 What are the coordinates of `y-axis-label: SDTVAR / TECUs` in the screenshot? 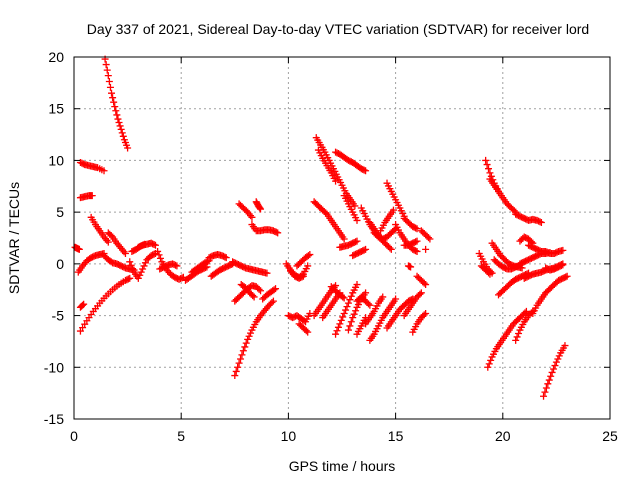 It's located at (14, 238).